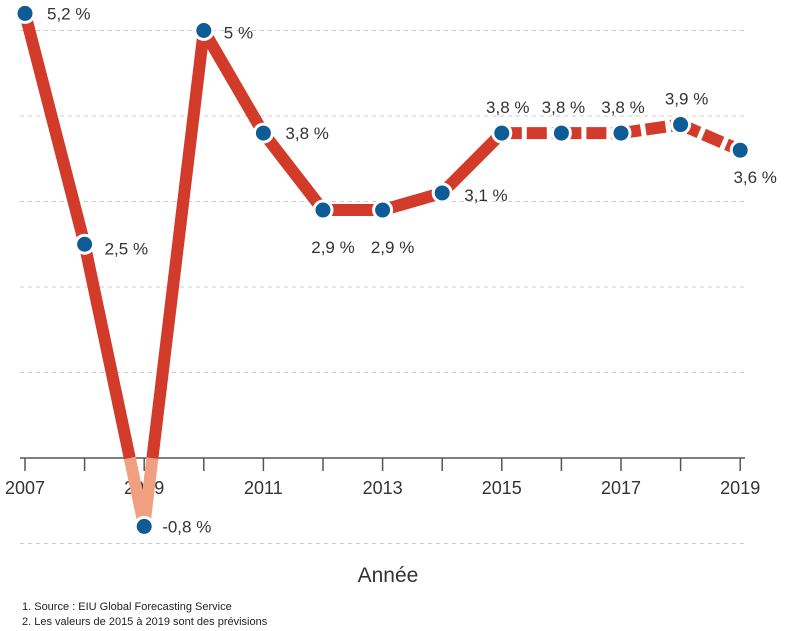 This screenshot has height=631, width=786. Describe the element at coordinates (754, 177) in the screenshot. I see `data-label: 3,6 %` at that location.